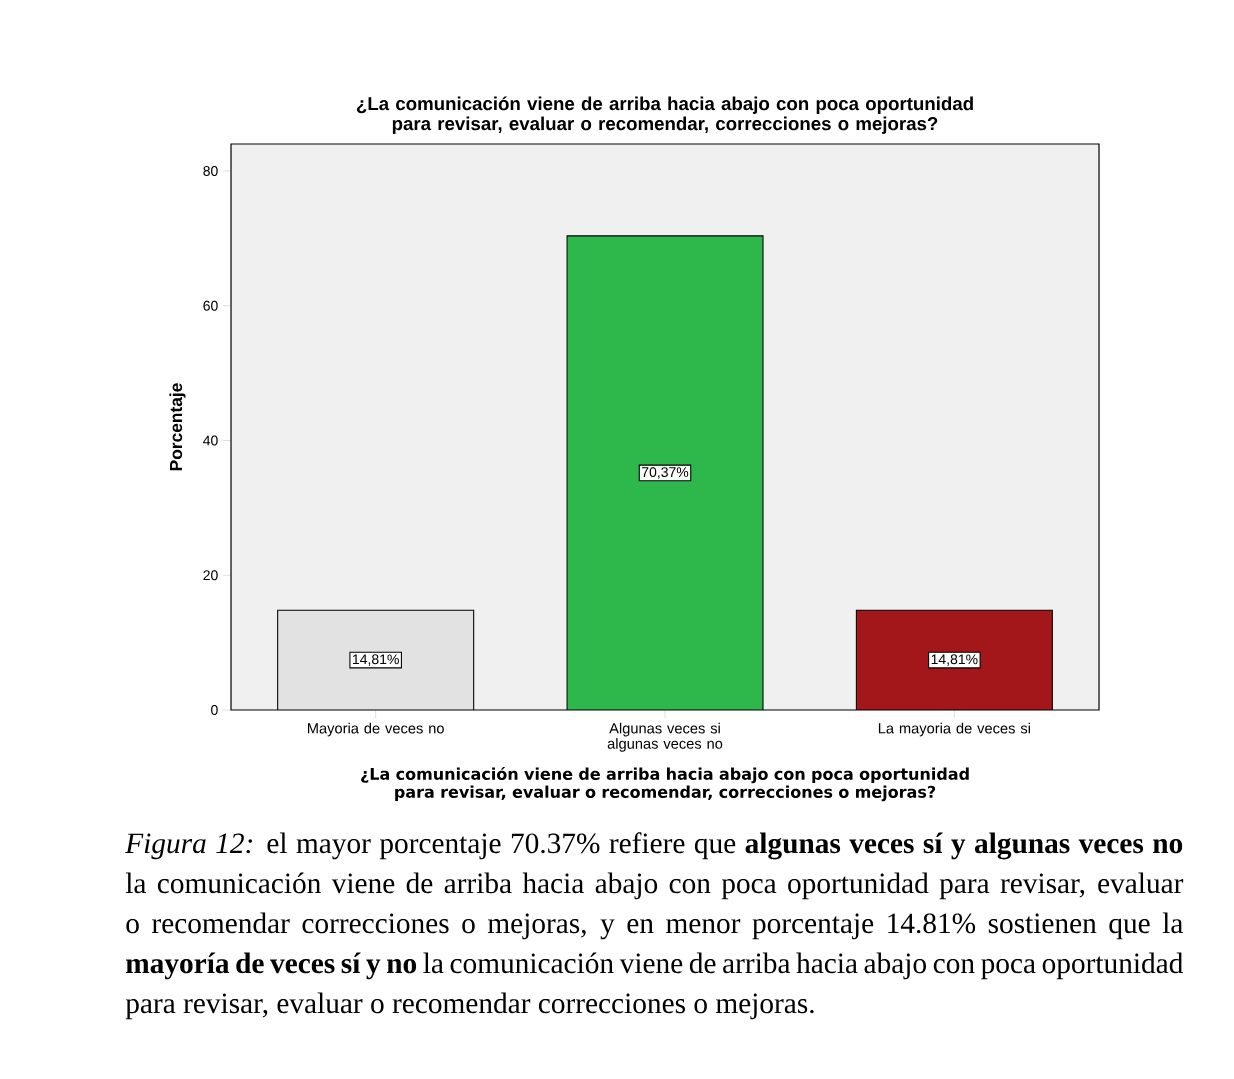 This screenshot has height=1079, width=1234. What do you see at coordinates (210, 171) in the screenshot?
I see `y-tick-label: 80` at bounding box center [210, 171].